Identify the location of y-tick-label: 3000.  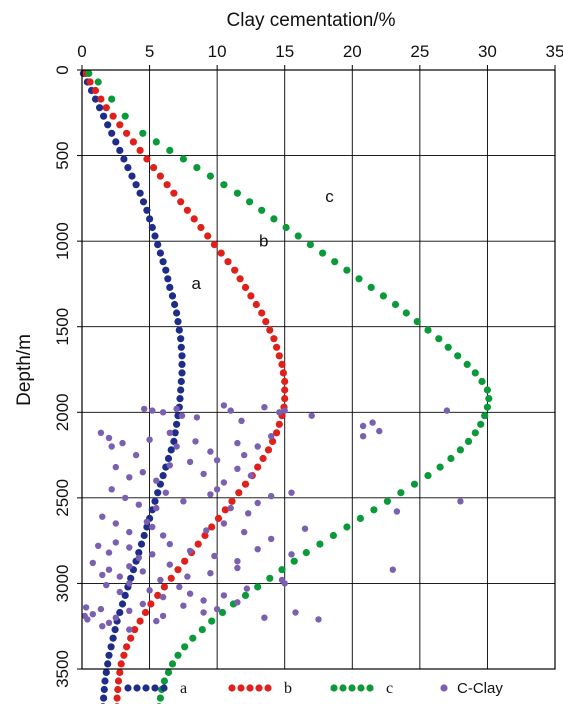
(62, 584).